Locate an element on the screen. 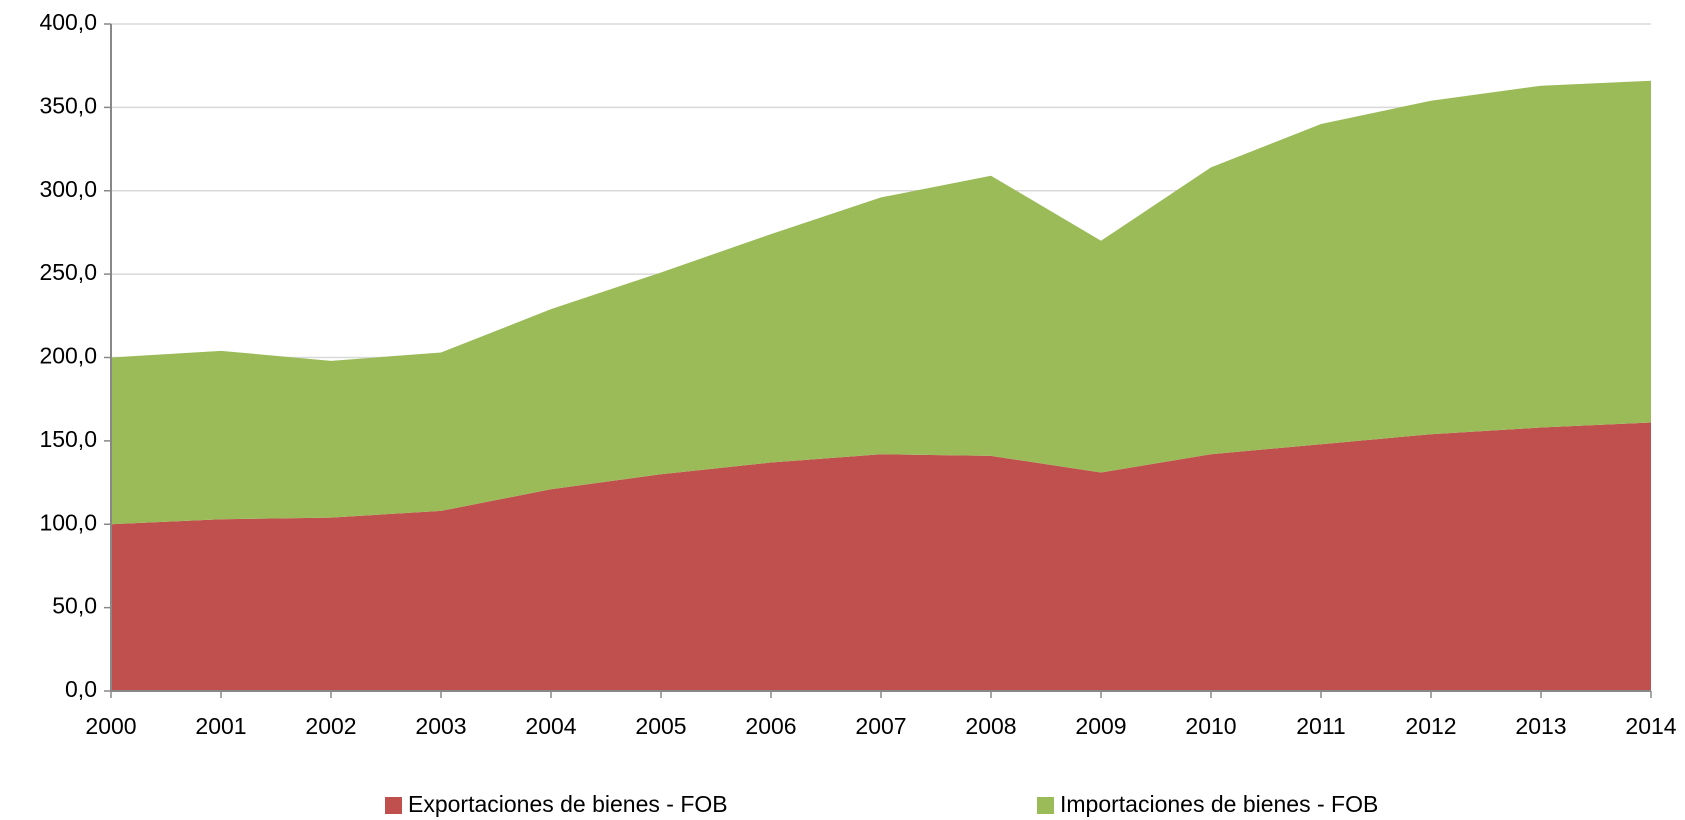  x-tick-label: 2014 is located at coordinates (1650, 726).